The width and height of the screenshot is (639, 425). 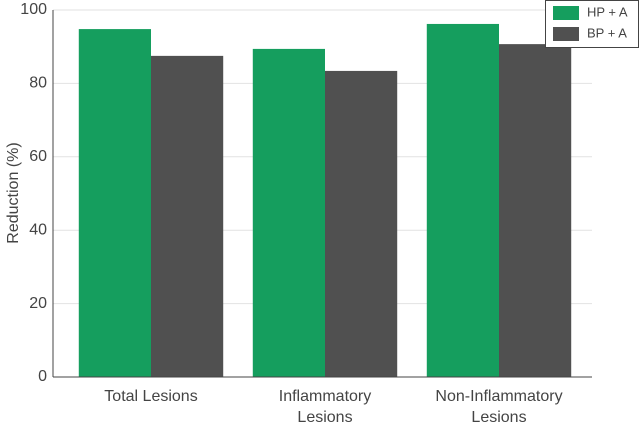 I want to click on legend-label: HP + A, so click(x=607, y=11).